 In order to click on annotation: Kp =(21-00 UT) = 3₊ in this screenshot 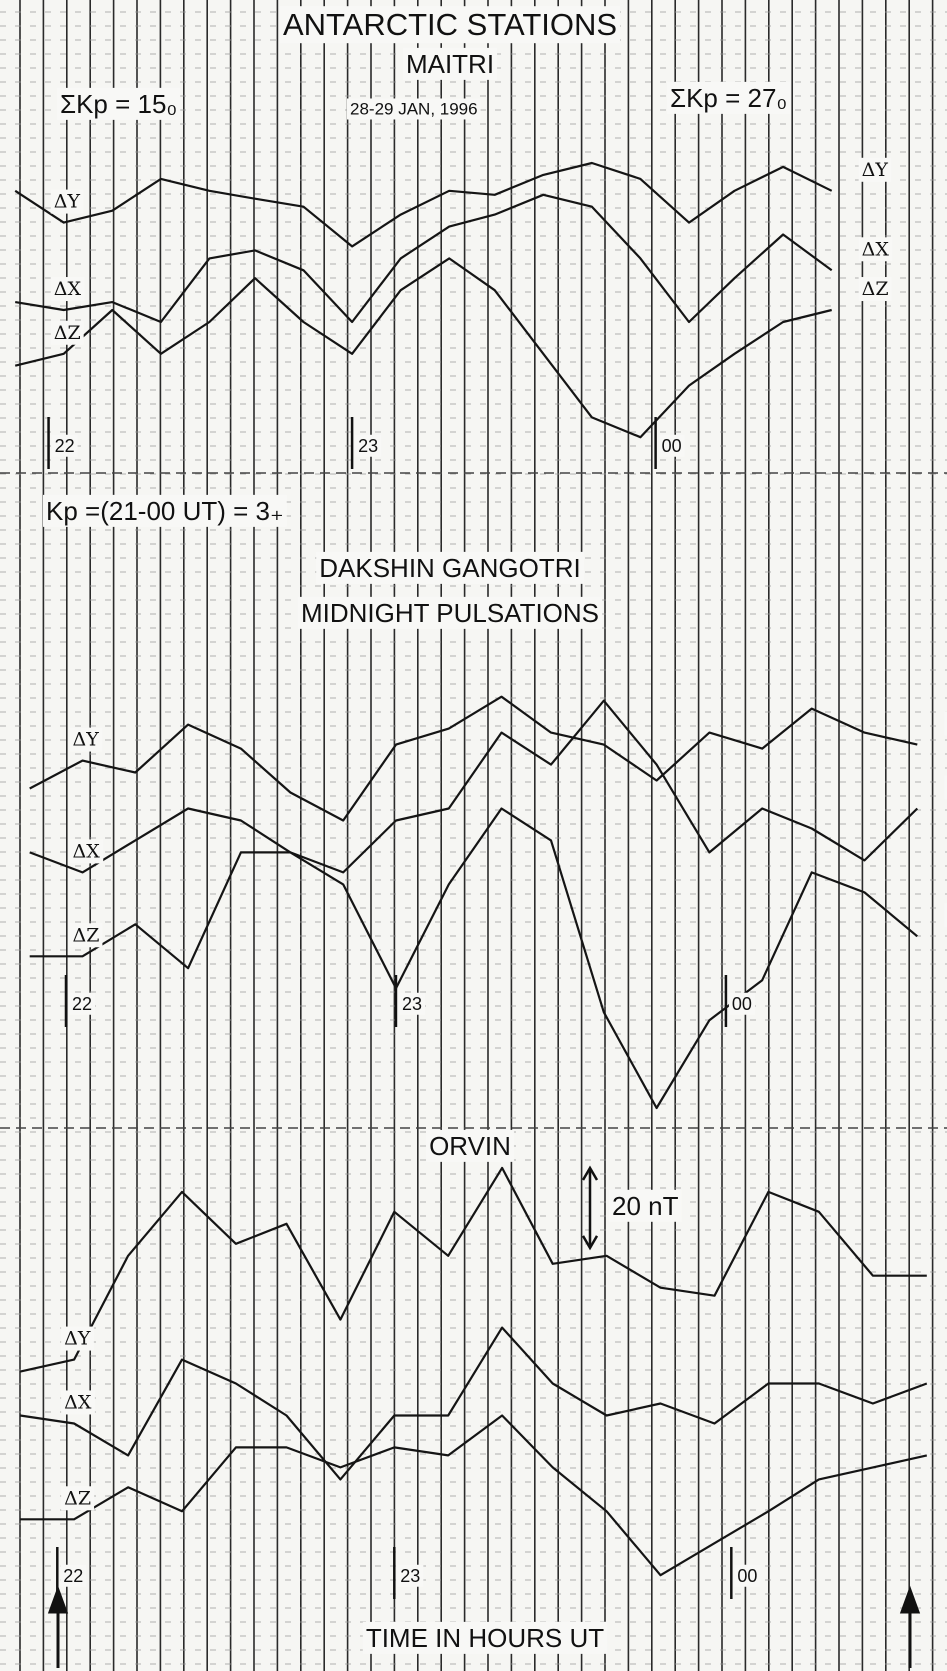, I will do `click(165, 511)`.